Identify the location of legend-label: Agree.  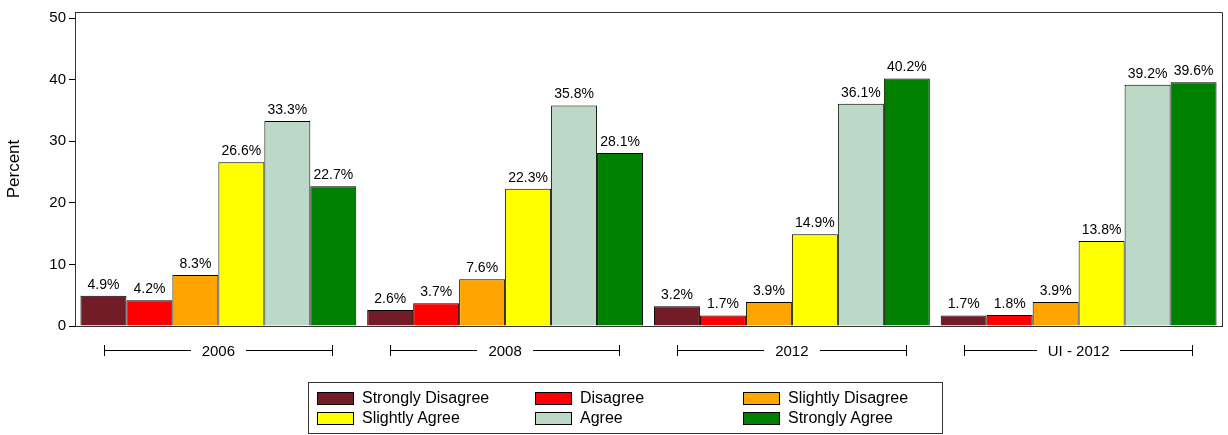
(601, 418).